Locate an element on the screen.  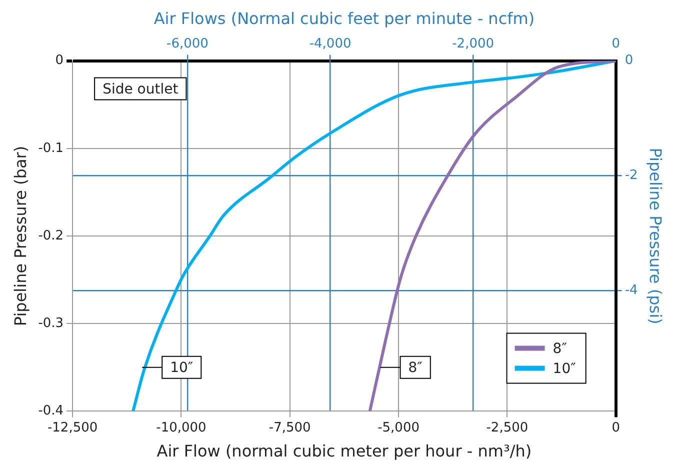
x-tick-label: -10,000 is located at coordinates (181, 428).